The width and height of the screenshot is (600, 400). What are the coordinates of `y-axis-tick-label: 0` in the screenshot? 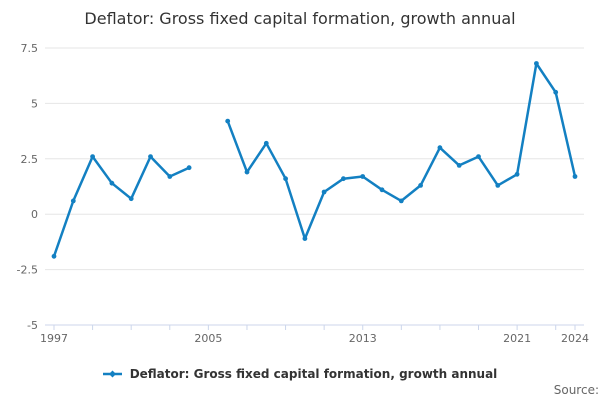 It's located at (34, 214).